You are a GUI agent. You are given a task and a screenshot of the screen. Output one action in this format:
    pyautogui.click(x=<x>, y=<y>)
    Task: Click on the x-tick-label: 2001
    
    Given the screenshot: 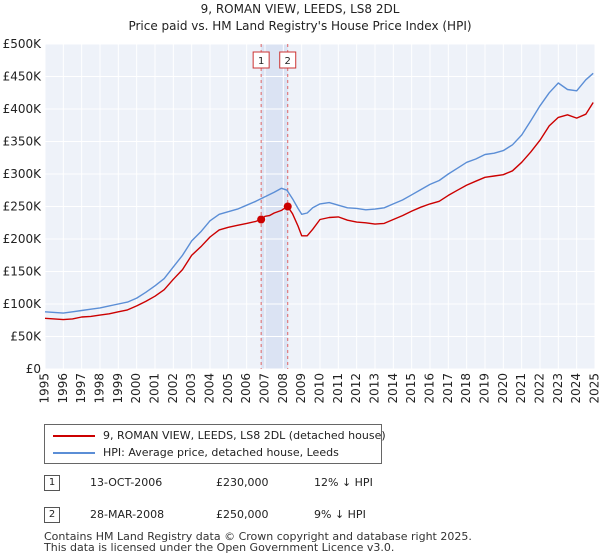 What is the action you would take?
    pyautogui.click(x=155, y=388)
    